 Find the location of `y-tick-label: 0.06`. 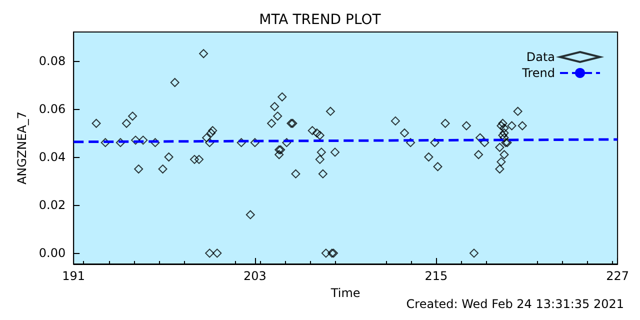

y-tick-label: 0.06 is located at coordinates (52, 109).